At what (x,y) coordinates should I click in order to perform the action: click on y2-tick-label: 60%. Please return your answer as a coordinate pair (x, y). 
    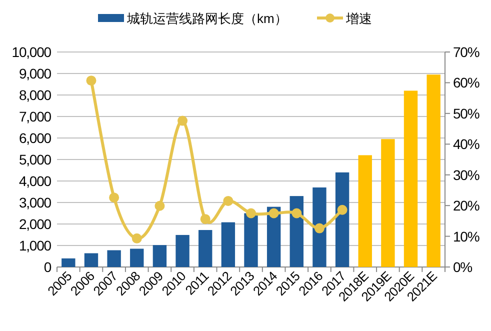
    Looking at the image, I should click on (466, 82).